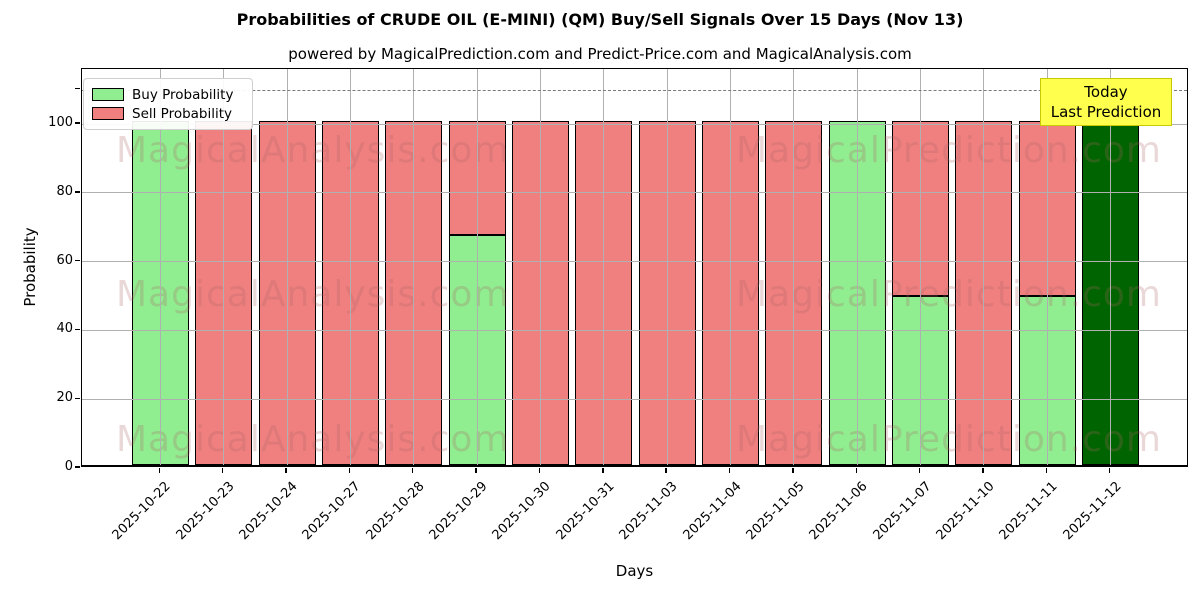 The image size is (1200, 600). I want to click on x-tick-label: 2025-11-05, so click(775, 511).